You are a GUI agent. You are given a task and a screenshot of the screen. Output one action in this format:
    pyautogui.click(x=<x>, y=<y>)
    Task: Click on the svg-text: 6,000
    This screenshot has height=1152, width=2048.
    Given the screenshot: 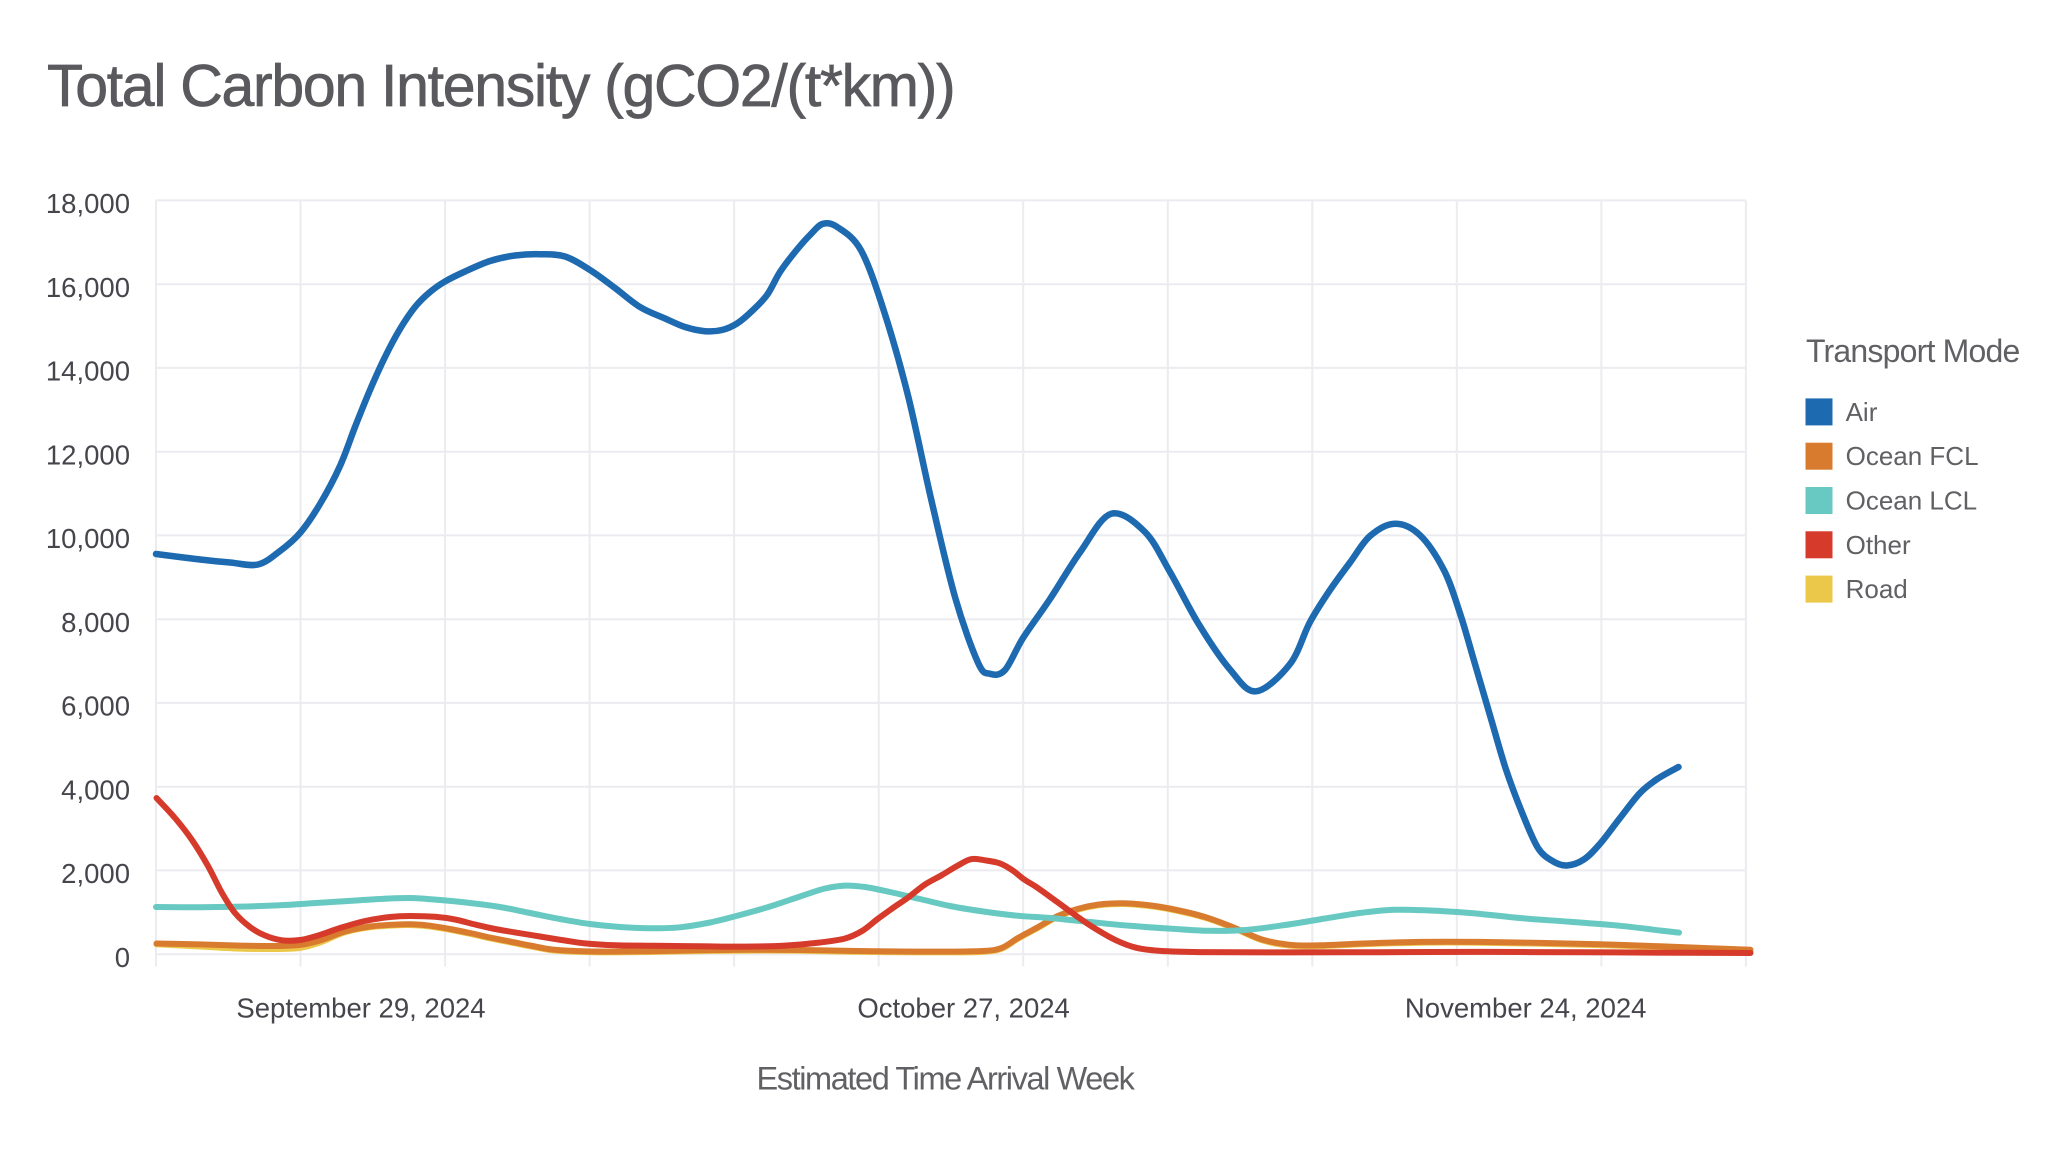 What is the action you would take?
    pyautogui.click(x=95, y=706)
    